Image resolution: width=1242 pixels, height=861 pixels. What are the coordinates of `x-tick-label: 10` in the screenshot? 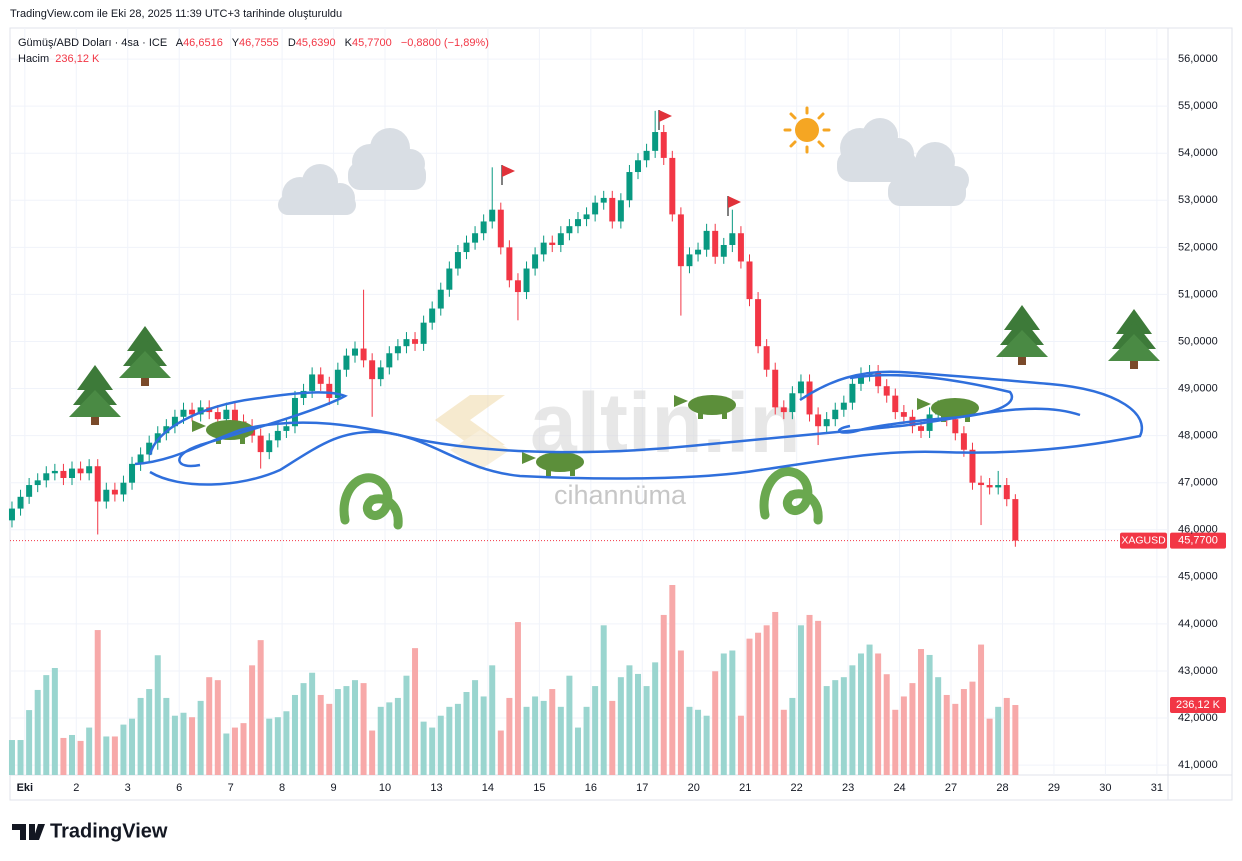 It's located at (385, 788).